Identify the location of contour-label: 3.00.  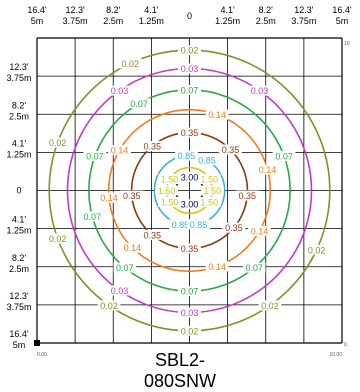
(190, 205).